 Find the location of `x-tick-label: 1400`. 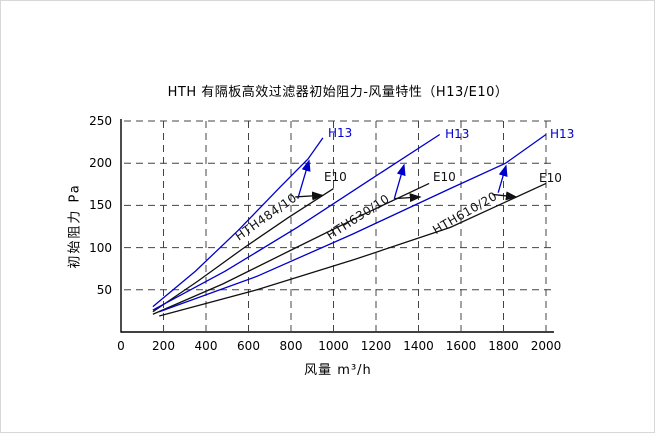

x-tick-label: 1400 is located at coordinates (418, 346).